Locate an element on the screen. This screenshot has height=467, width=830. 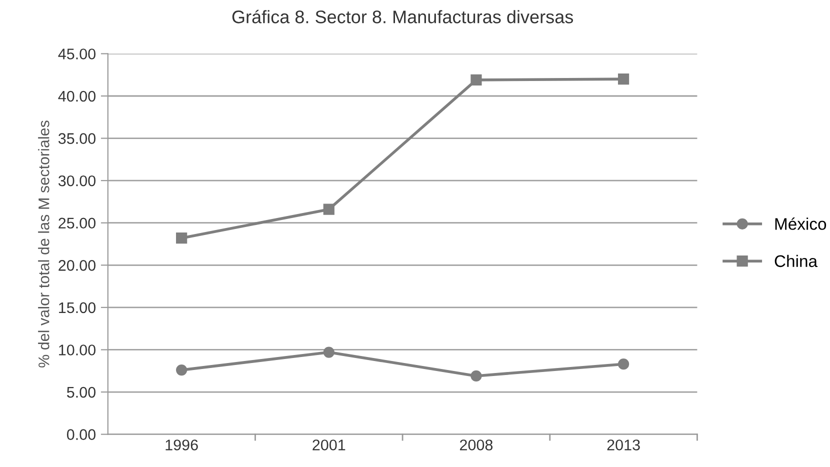
y-tick-label: 25.00 is located at coordinates (77, 223).